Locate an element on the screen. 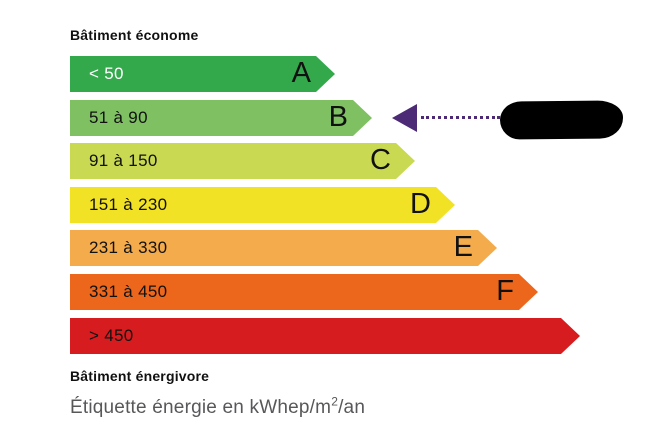  redacted-value-blob is located at coordinates (561, 120).